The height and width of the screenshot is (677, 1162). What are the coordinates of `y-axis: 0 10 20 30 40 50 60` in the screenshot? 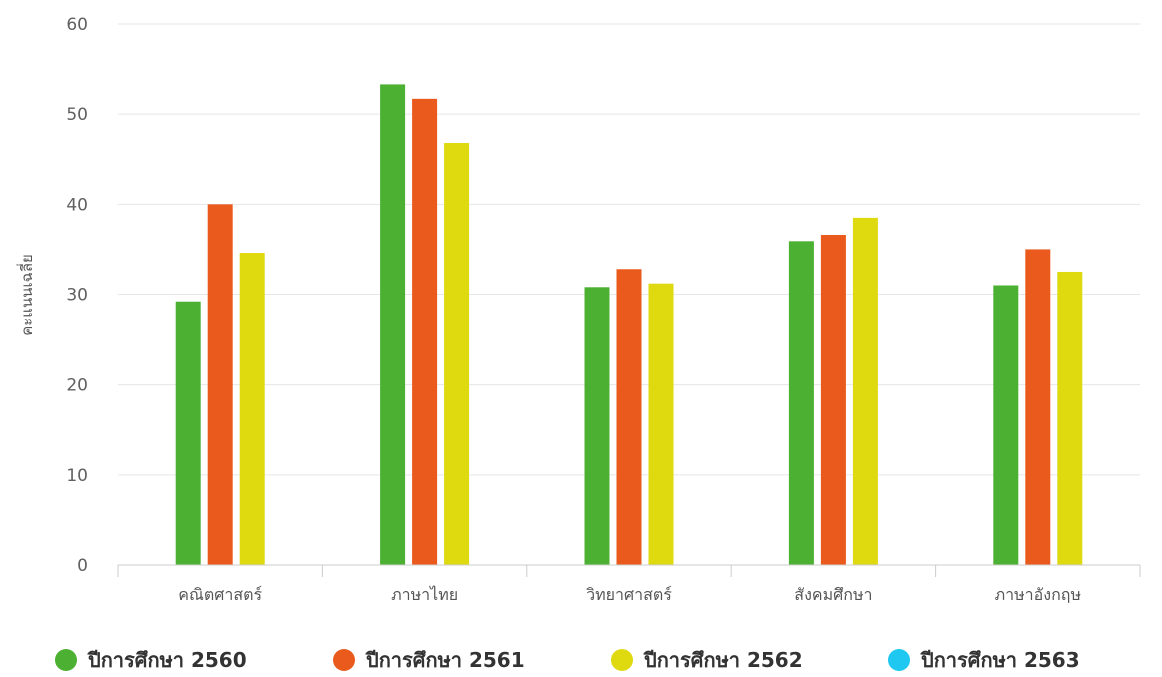 It's located at (77, 295).